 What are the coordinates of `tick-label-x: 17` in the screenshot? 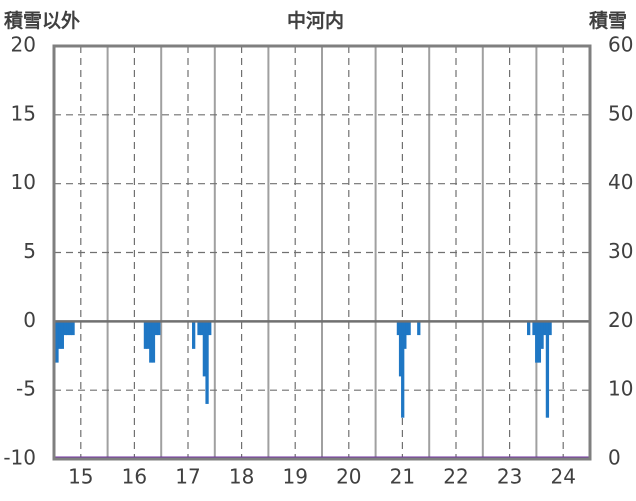 It's located at (187, 477).